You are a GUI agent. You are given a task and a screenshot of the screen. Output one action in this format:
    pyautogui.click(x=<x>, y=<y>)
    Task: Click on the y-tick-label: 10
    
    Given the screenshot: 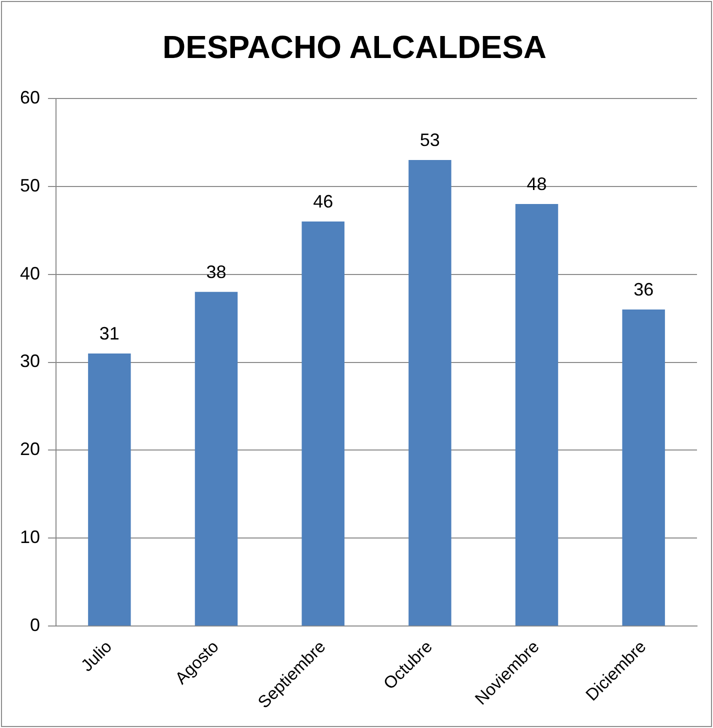 What is the action you would take?
    pyautogui.click(x=30, y=537)
    